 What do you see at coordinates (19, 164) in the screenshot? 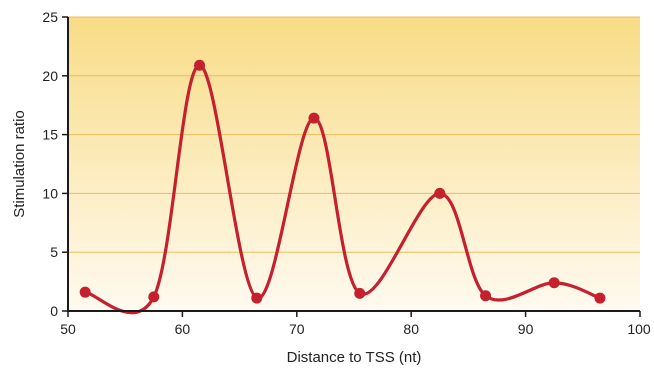
I see `y-axis-label: Stimulation ratio` at bounding box center [19, 164].